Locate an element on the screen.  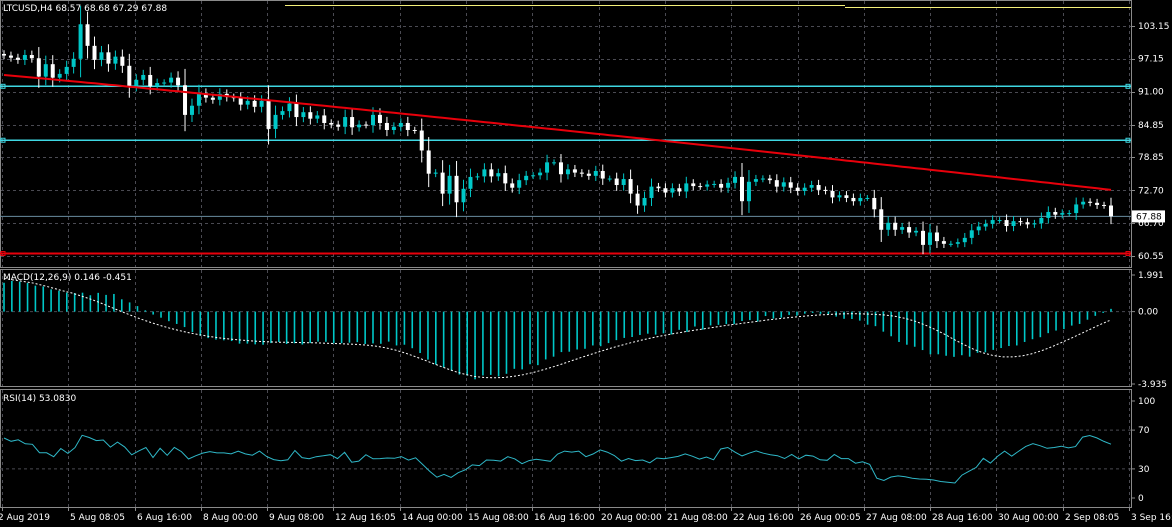
macd-tick-label: -3.935 is located at coordinates (1152, 385).